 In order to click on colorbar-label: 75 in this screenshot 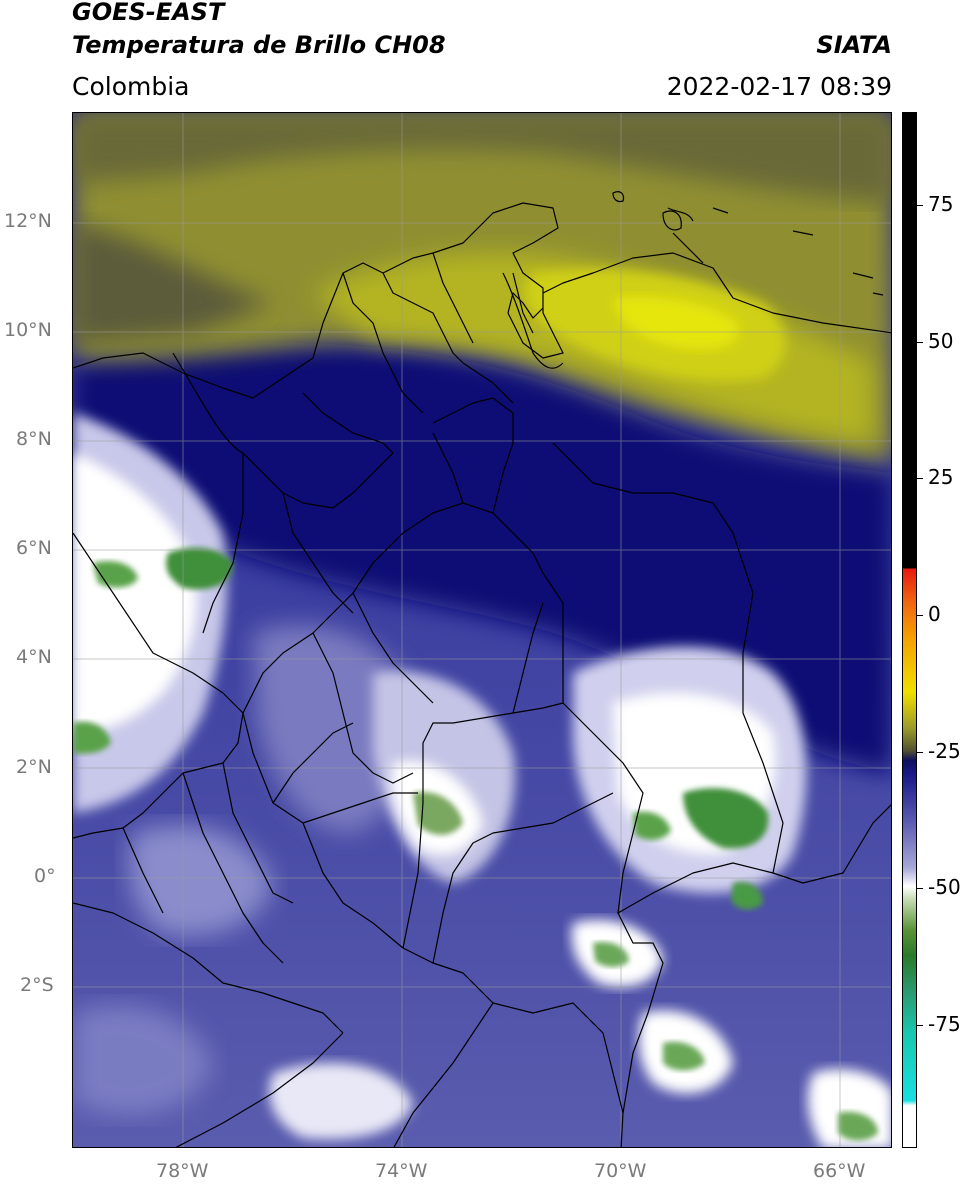, I will do `click(941, 204)`.